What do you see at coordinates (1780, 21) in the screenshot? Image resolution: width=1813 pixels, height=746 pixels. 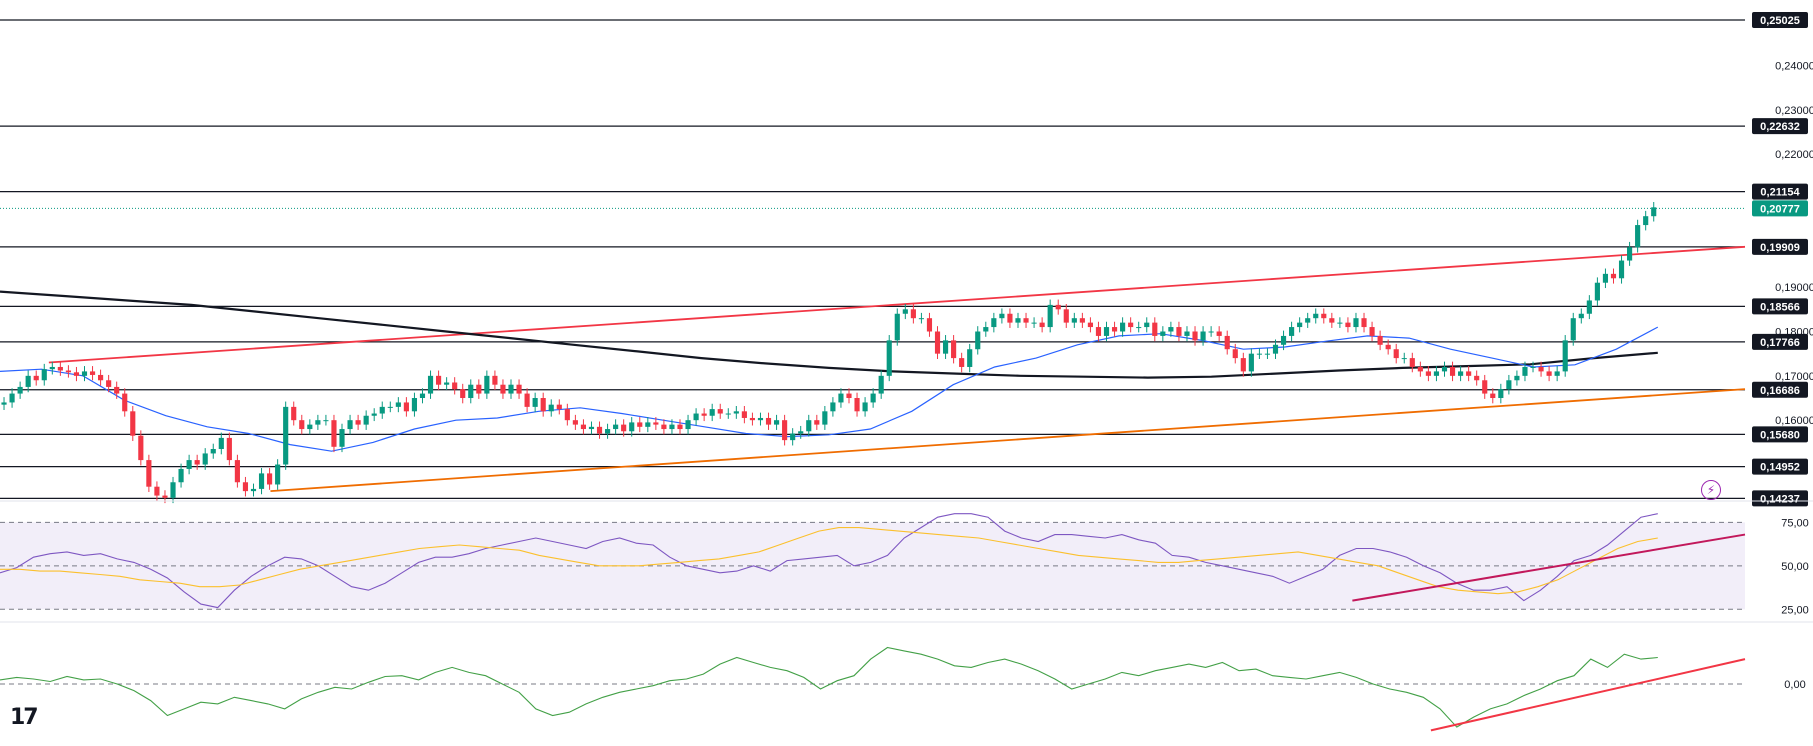 I see `level-badge-label: 0,25025` at bounding box center [1780, 21].